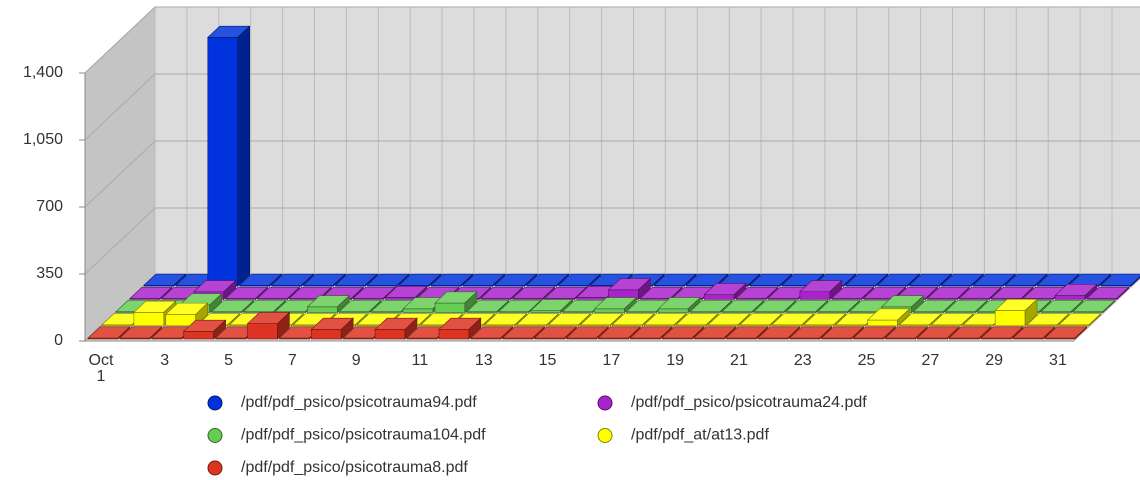  Describe the element at coordinates (420, 360) in the screenshot. I see `x-tick-label: 11` at that location.